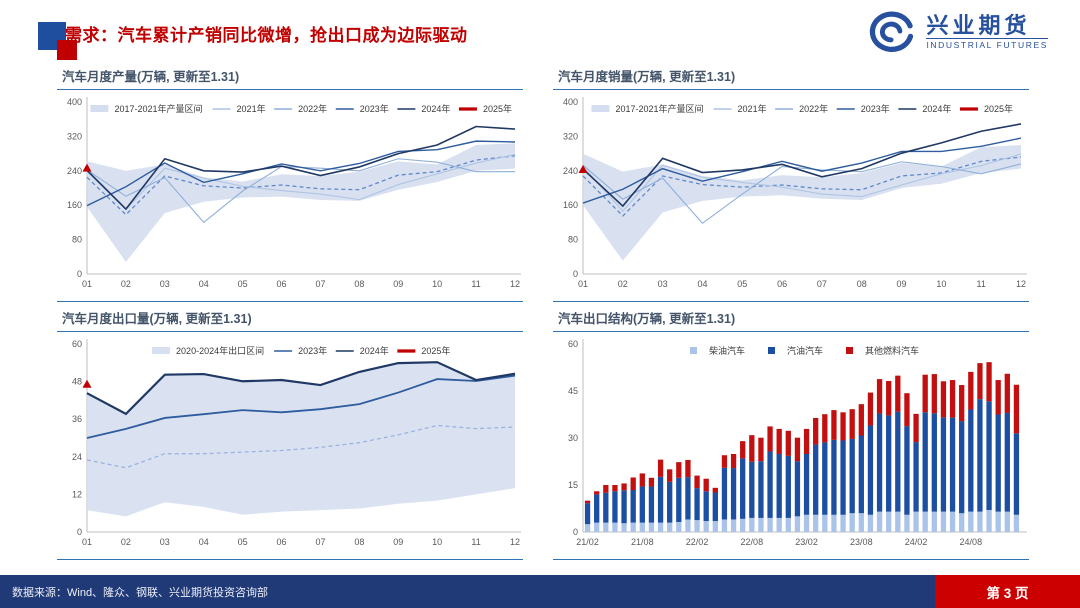 The image size is (1080, 608). Describe the element at coordinates (978, 25) in the screenshot. I see `logo-name-cn: 兴业期货` at that location.